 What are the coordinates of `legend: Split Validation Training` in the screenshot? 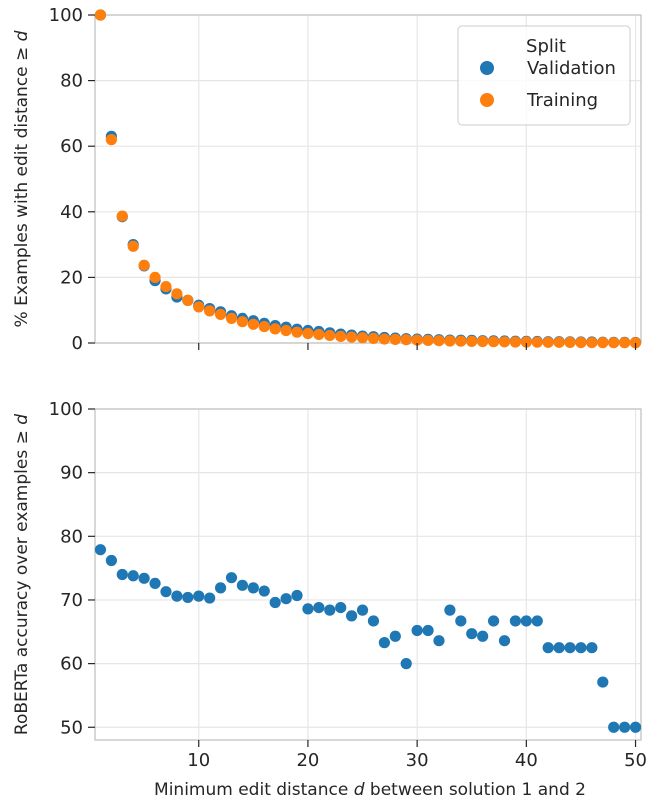 It's located at (544, 75).